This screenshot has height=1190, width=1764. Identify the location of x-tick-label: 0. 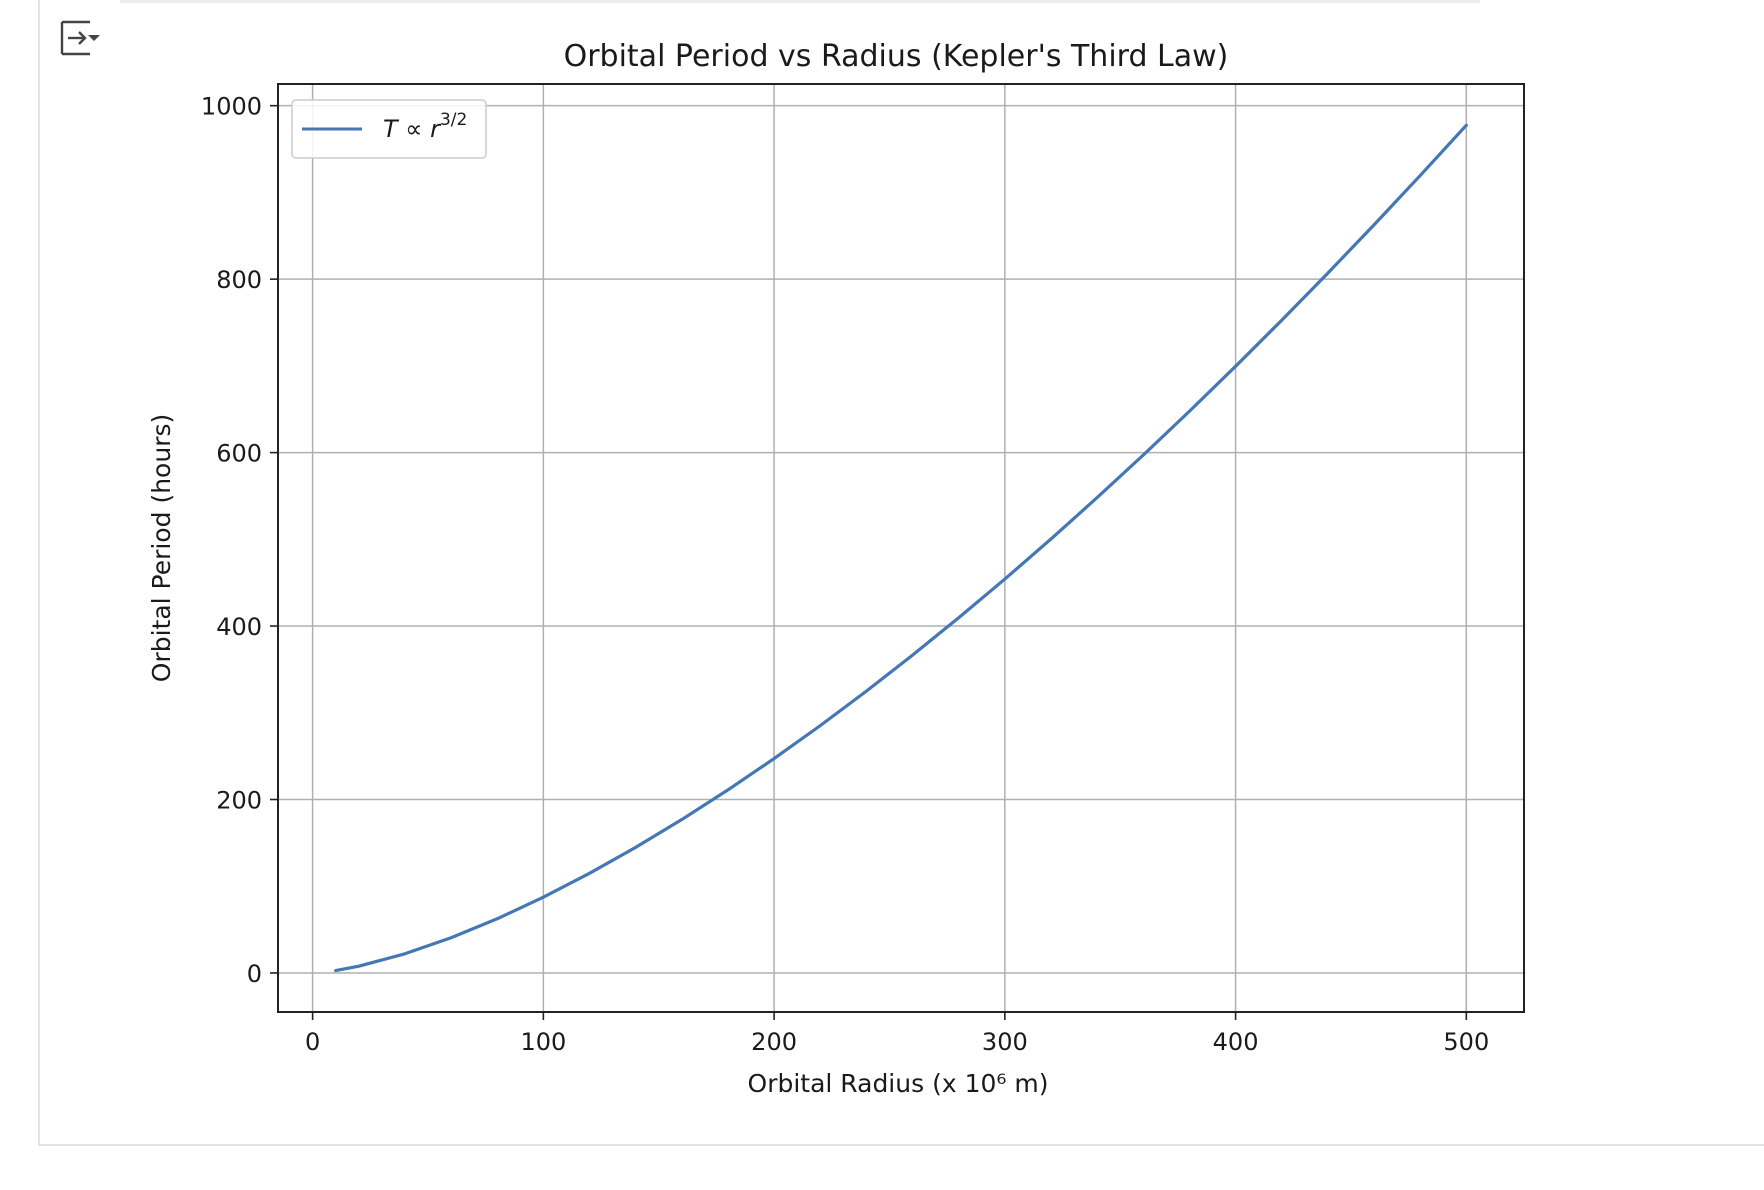
(312, 1042).